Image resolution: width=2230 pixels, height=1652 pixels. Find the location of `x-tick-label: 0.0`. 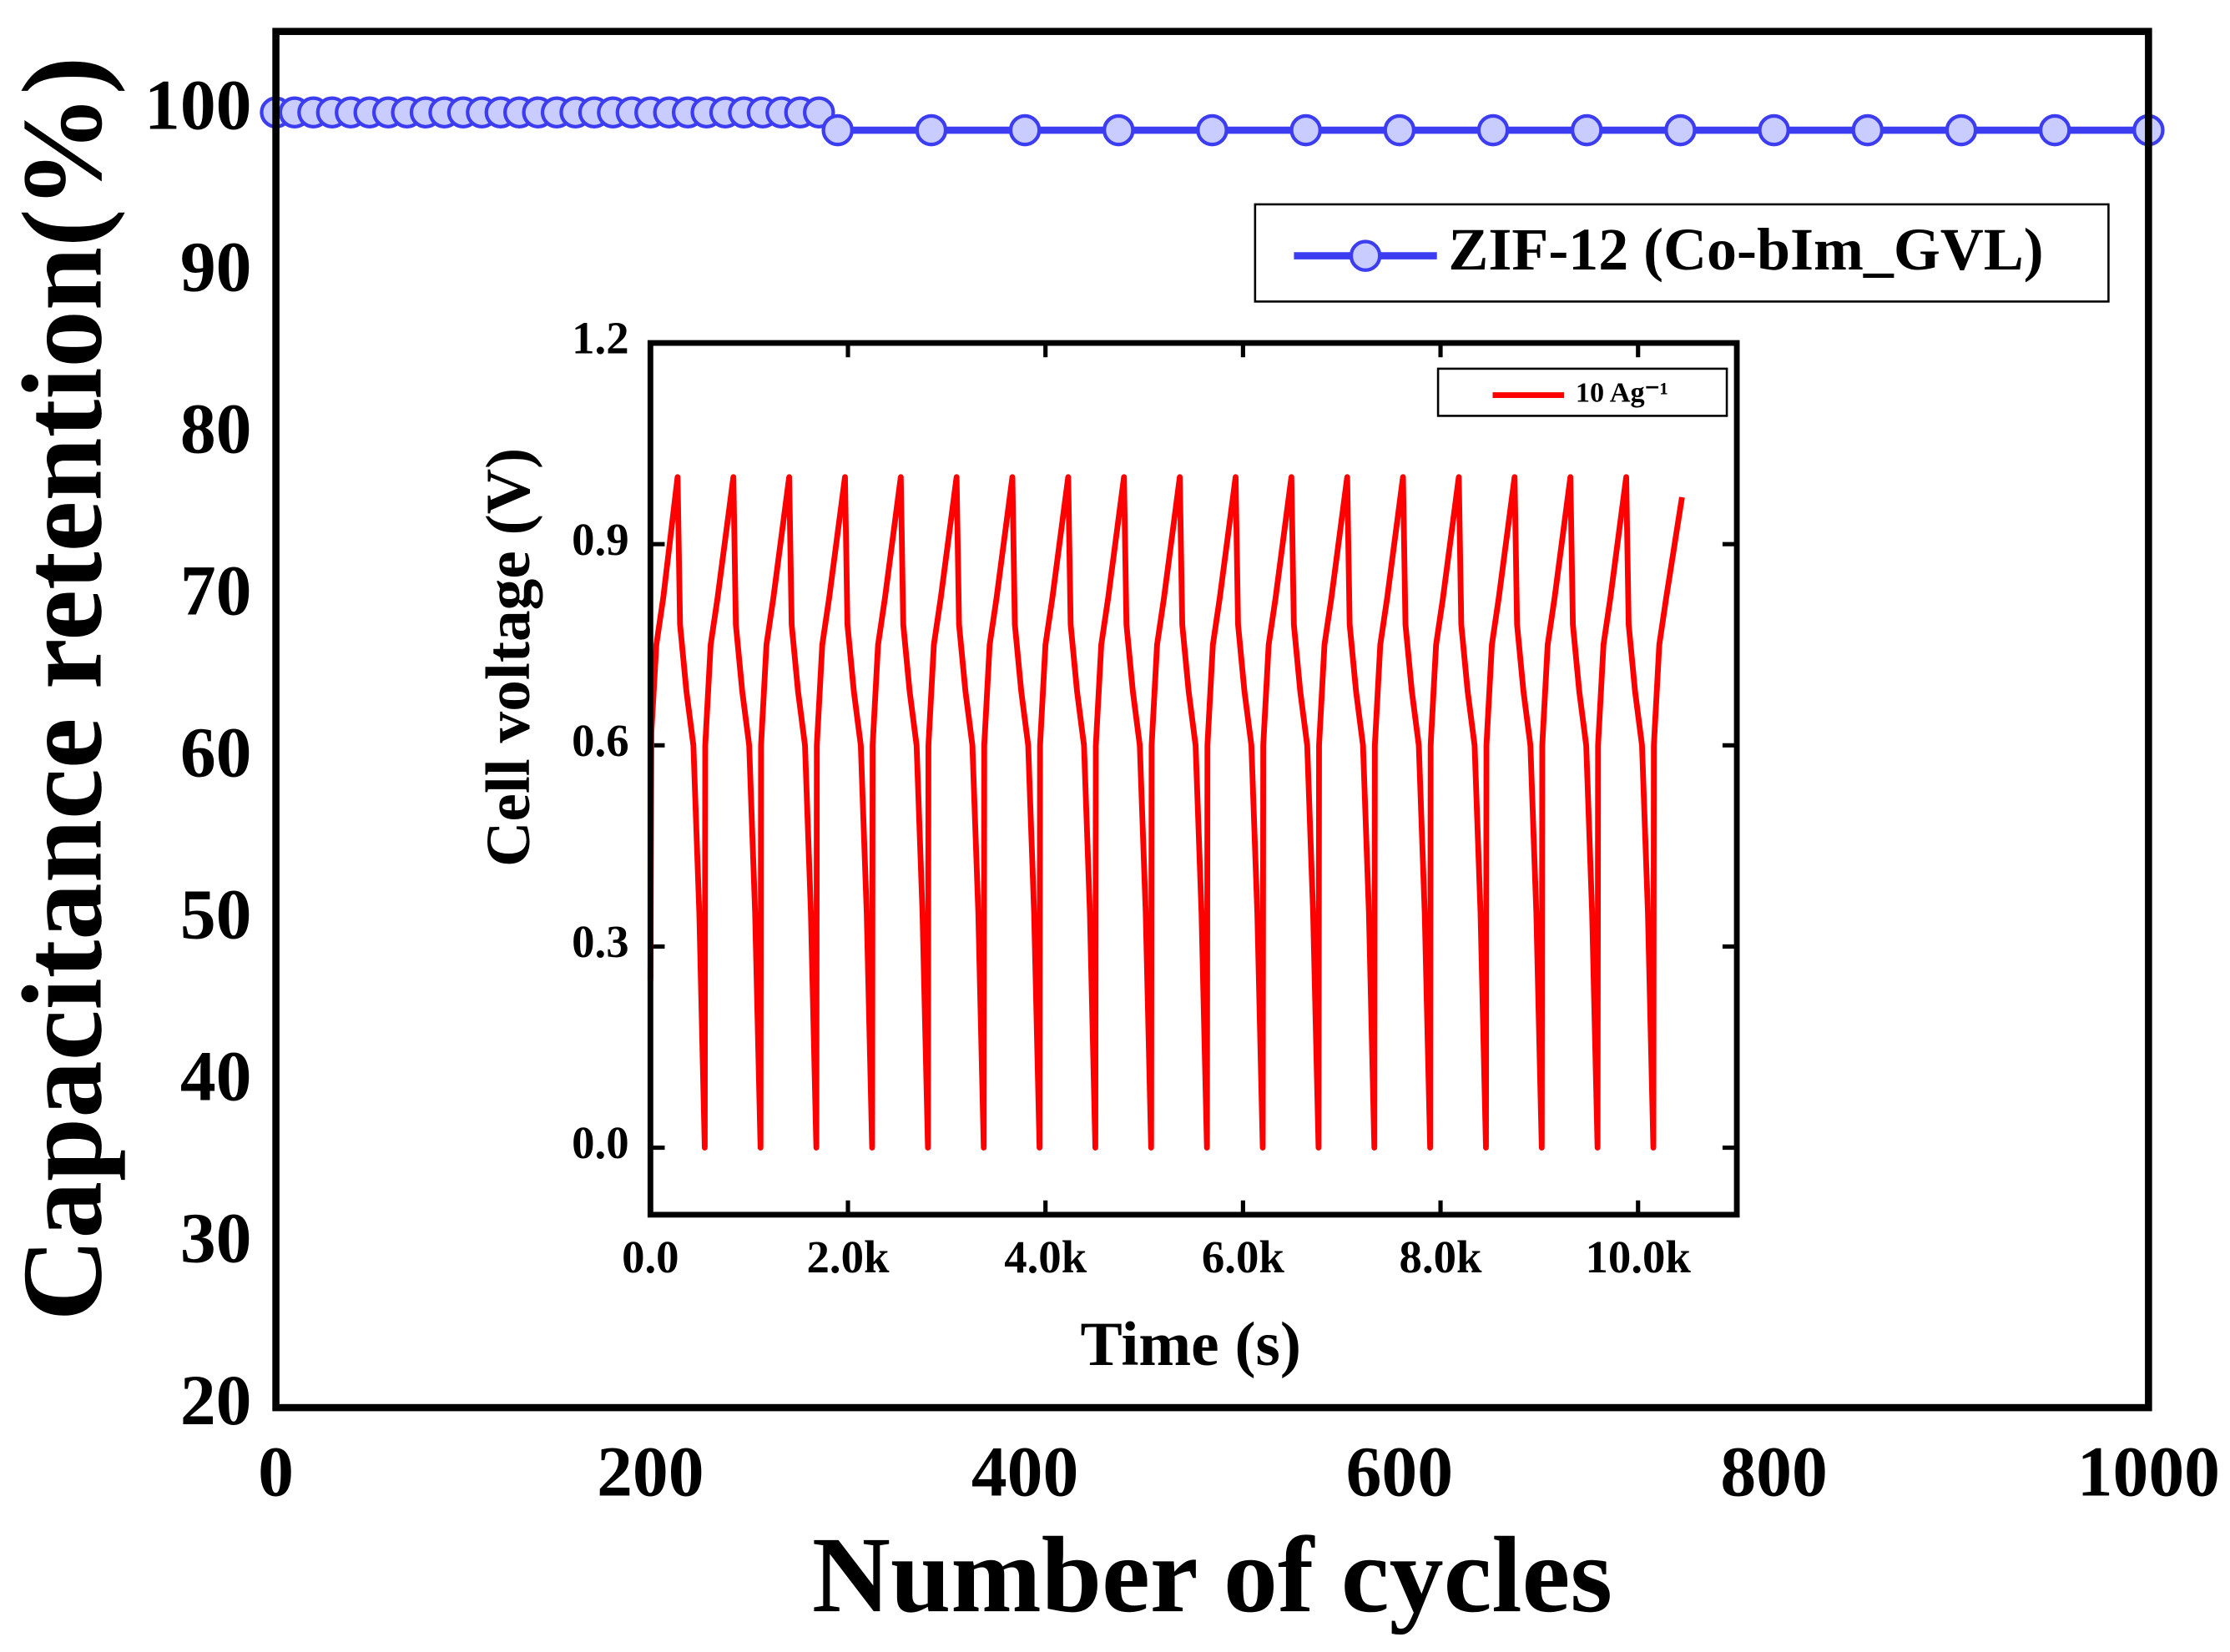

x-tick-label: 0.0 is located at coordinates (650, 1257).